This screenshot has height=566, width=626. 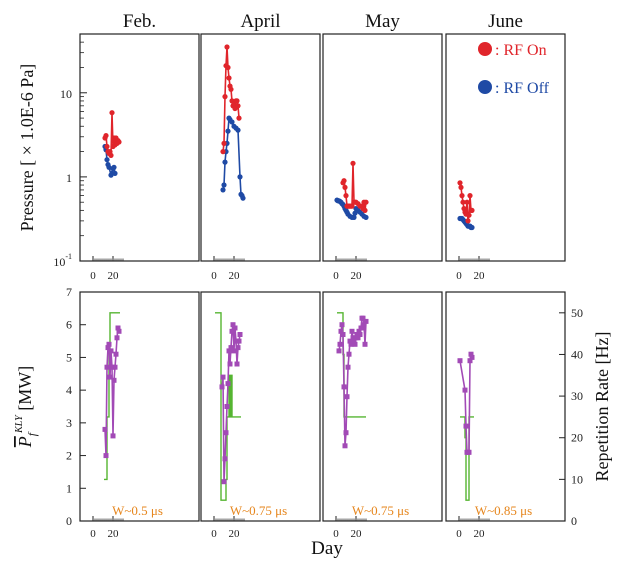 What do you see at coordinates (139, 21) in the screenshot?
I see `month-title-0: Feb.` at bounding box center [139, 21].